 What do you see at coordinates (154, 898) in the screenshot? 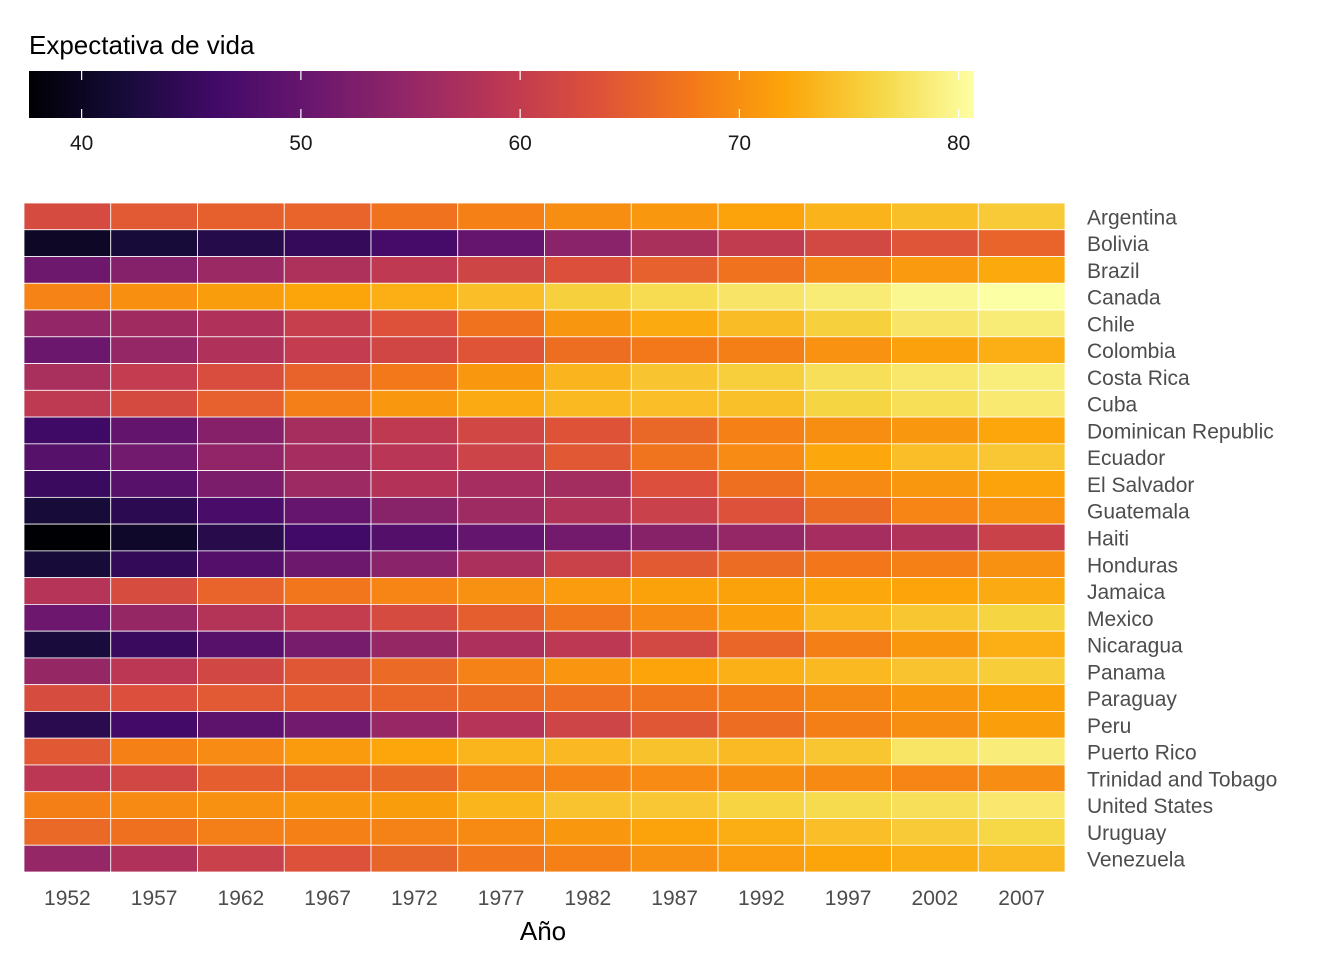
I see `x-tick-label: 1957` at bounding box center [154, 898].